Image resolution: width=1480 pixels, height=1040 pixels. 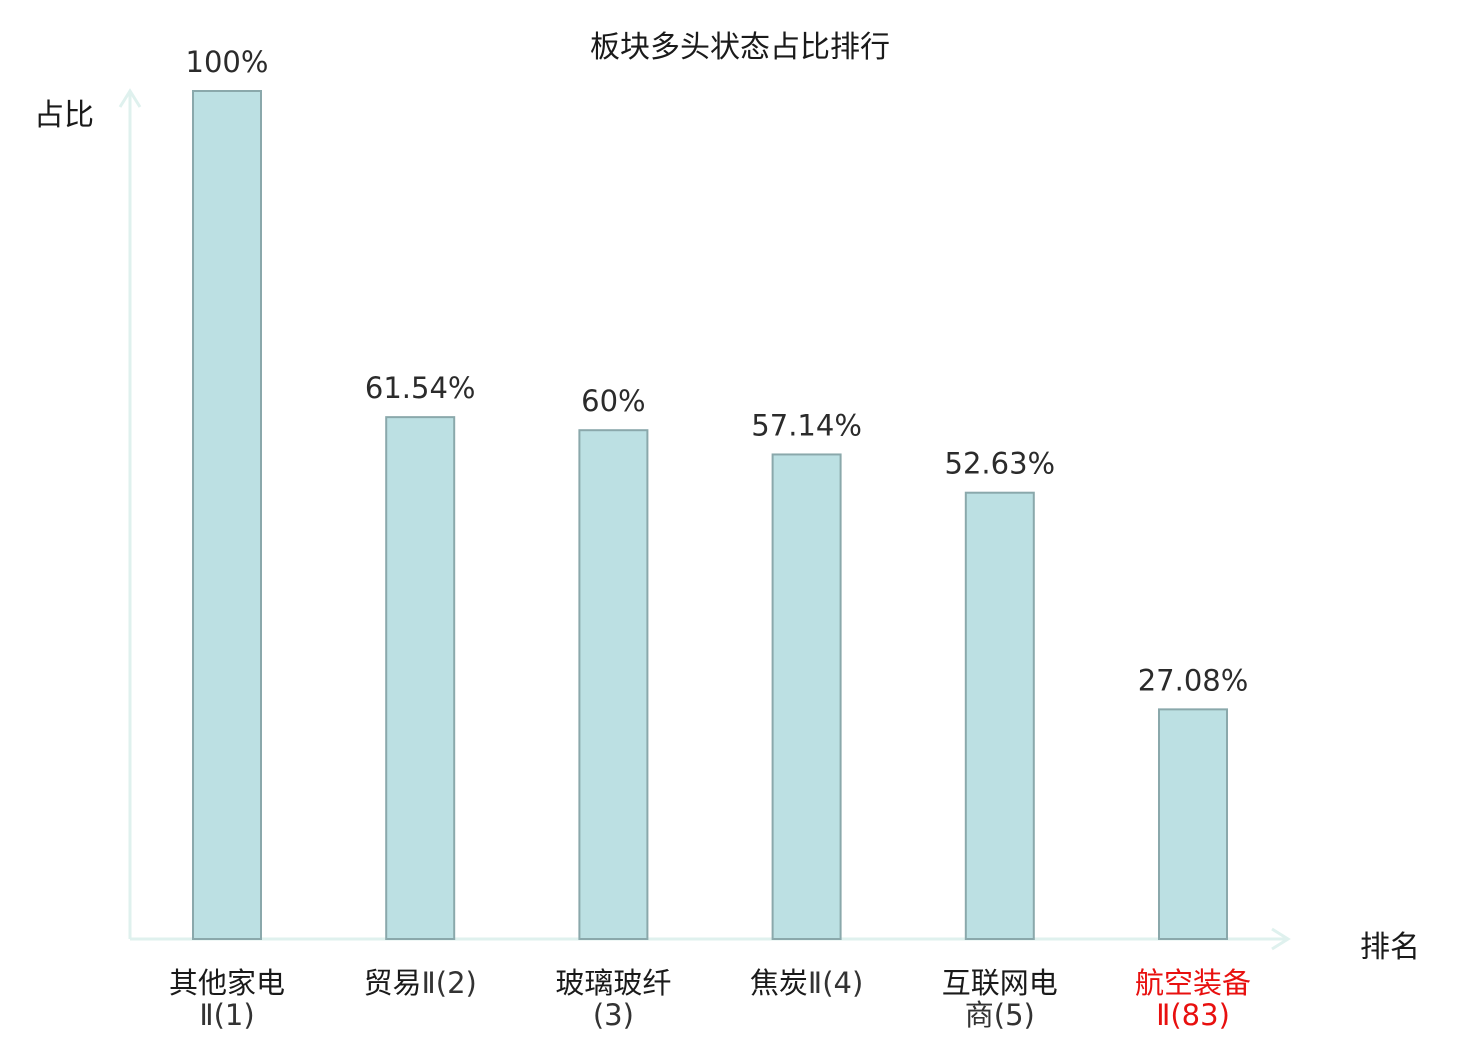 I want to click on category-label-suffix: Ⅱ(83), so click(x=1193, y=1015).